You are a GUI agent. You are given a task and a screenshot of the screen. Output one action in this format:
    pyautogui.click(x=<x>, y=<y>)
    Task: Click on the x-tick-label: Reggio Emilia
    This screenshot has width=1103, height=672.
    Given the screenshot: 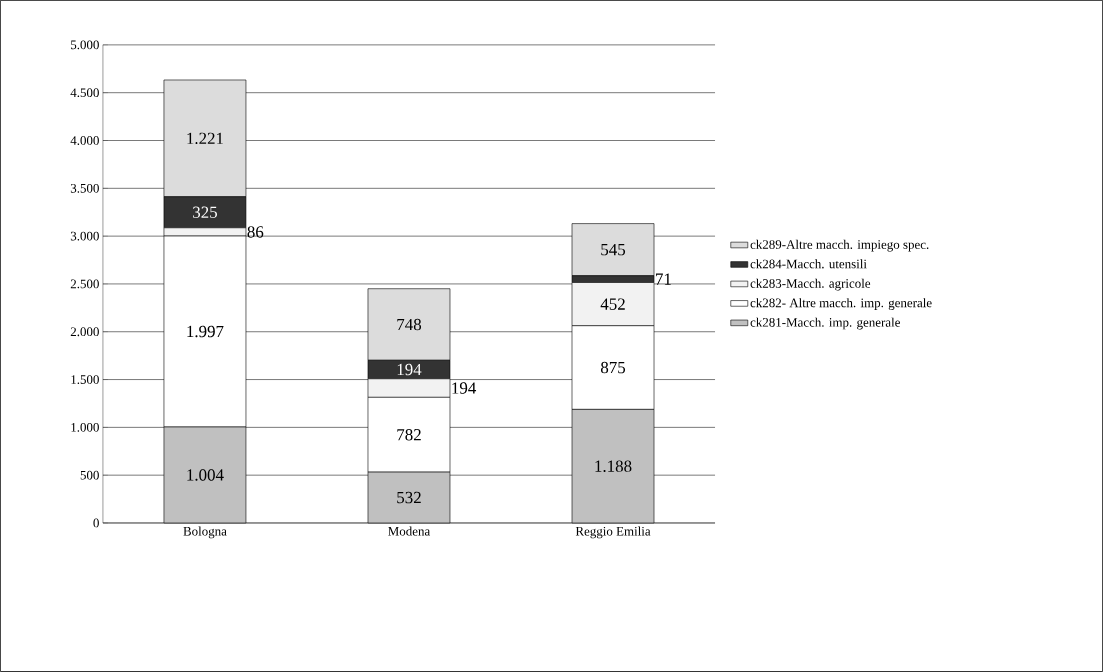 What is the action you would take?
    pyautogui.click(x=613, y=532)
    